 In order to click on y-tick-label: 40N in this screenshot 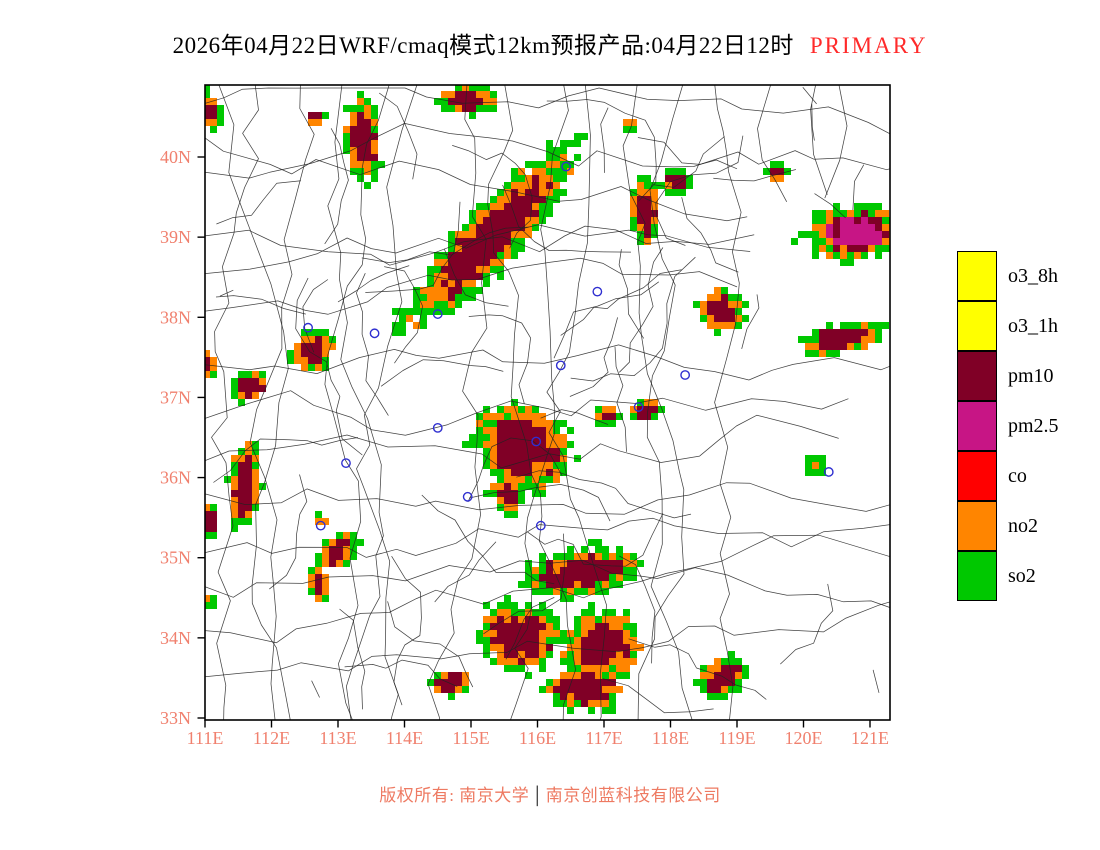, I will do `click(175, 157)`.